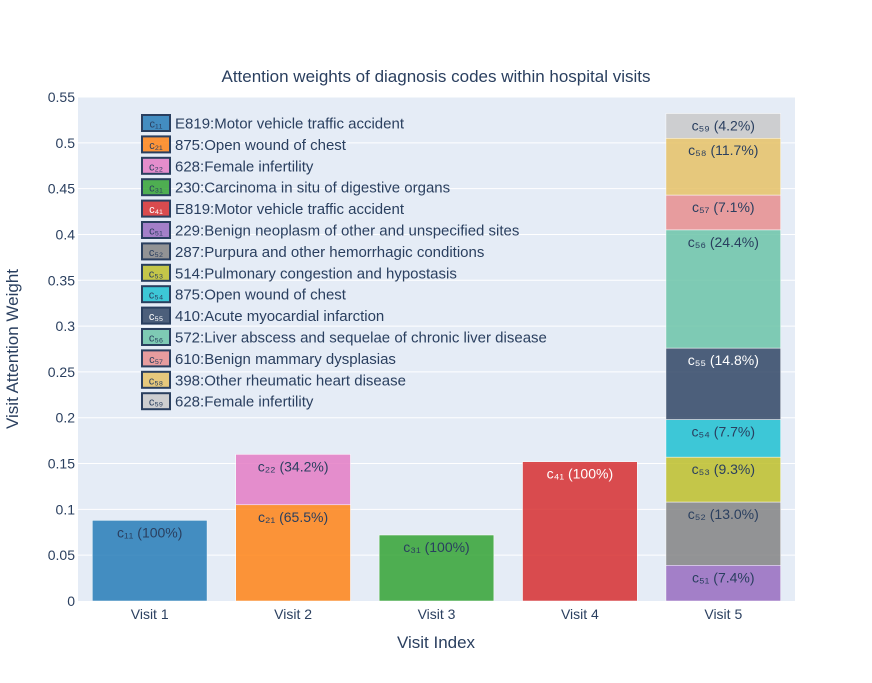  I want to click on legend-swatch-c53, so click(156, 272).